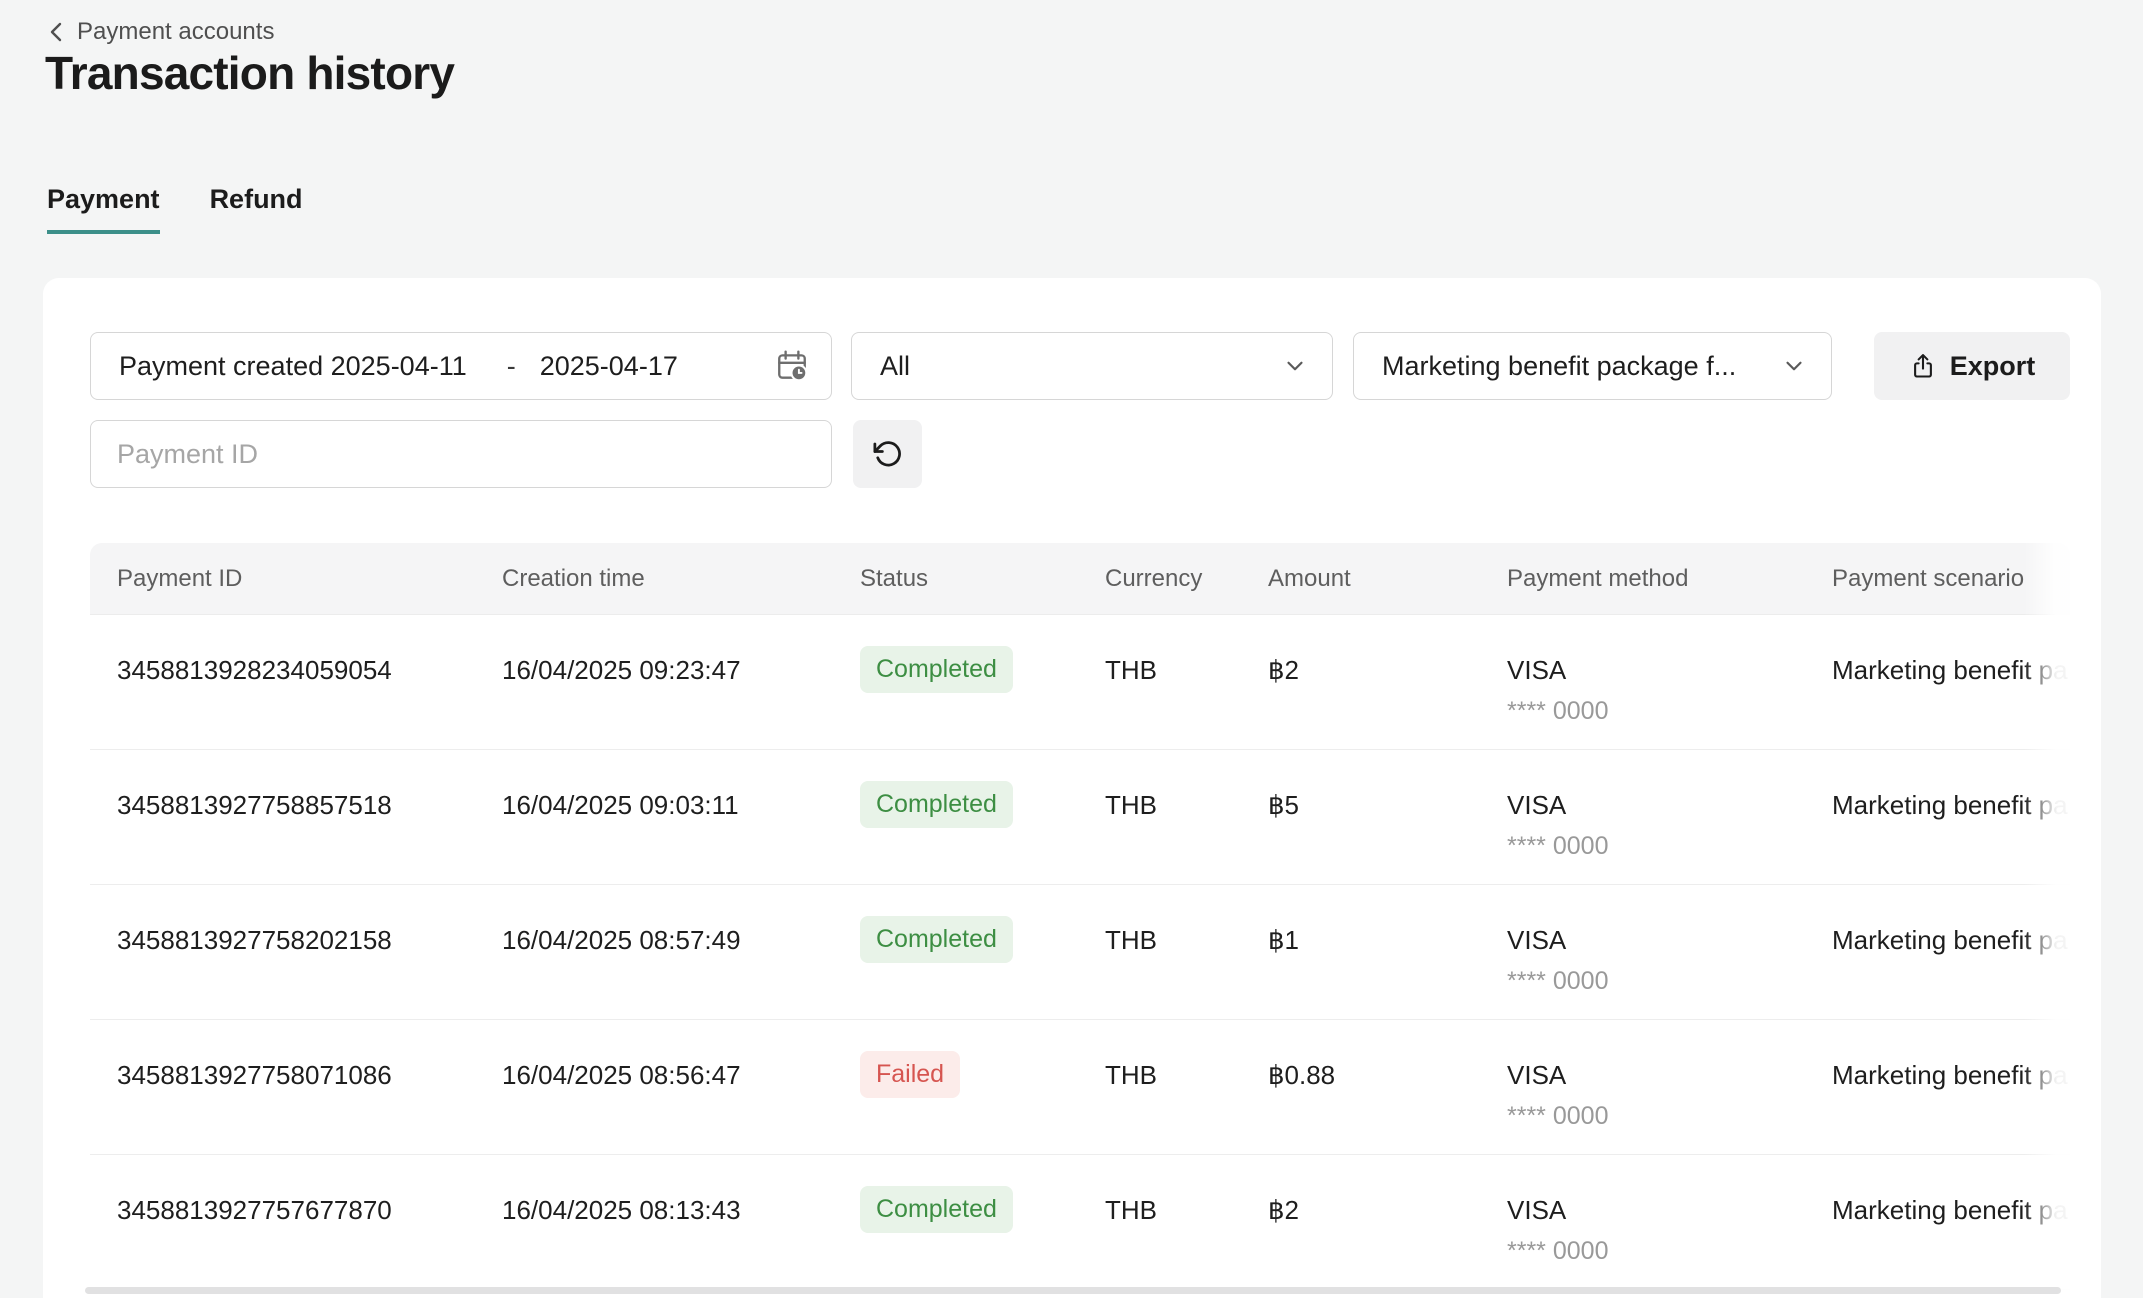 The width and height of the screenshot is (2143, 1298). I want to click on cell-creation-time: 16/04/2025 08:13:43, so click(621, 1210).